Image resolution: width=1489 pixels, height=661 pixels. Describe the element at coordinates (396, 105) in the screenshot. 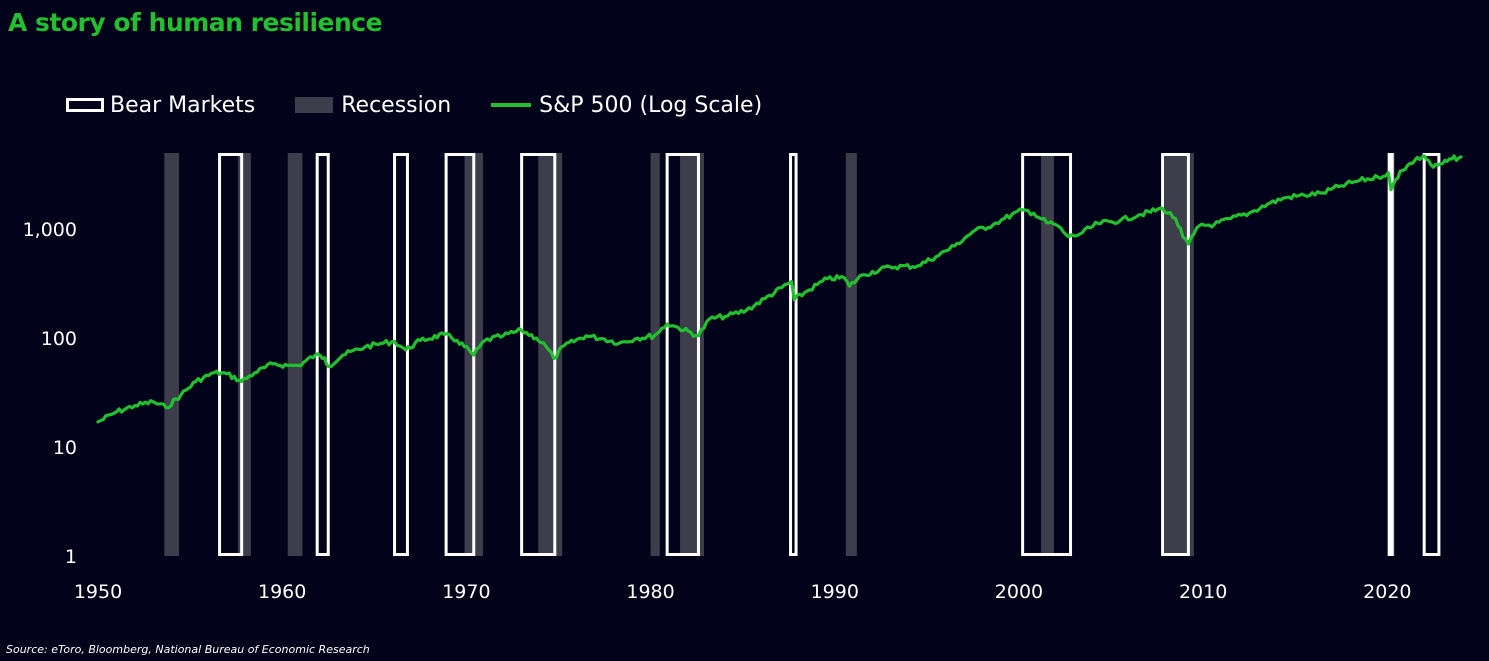

I see `legend-label-recession: Recession` at that location.